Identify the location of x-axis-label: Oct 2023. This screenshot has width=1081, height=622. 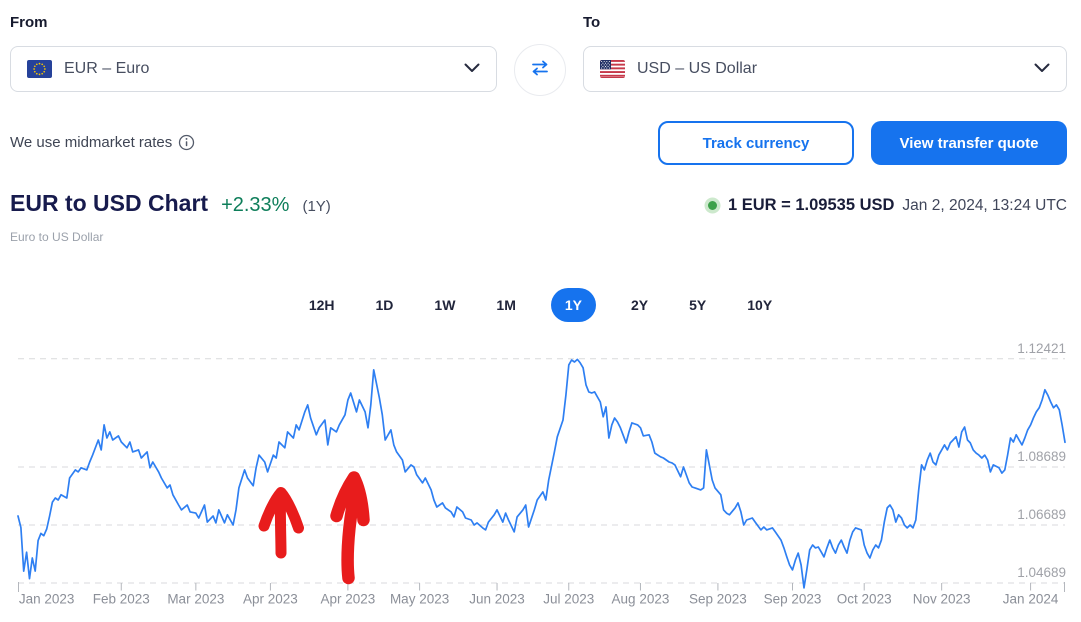
(864, 599).